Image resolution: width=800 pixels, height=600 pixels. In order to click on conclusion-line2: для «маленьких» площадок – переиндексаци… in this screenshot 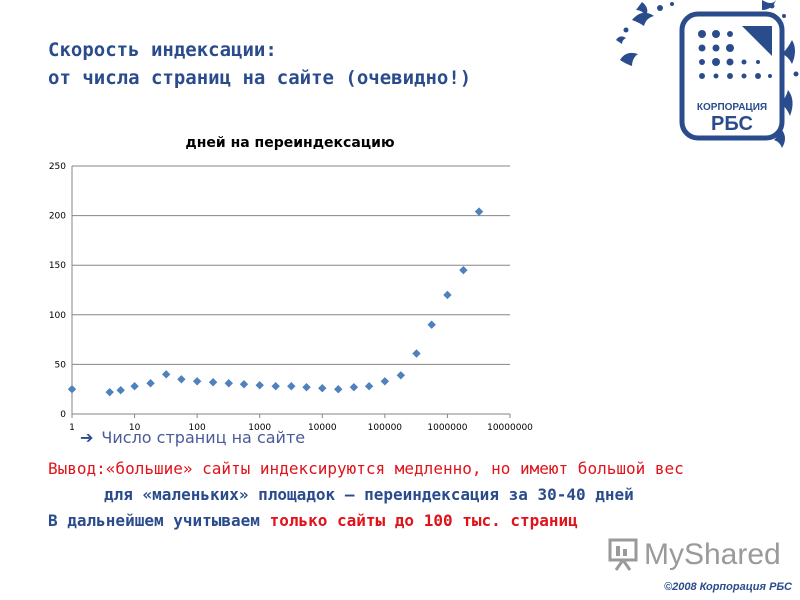, I will do `click(369, 494)`.